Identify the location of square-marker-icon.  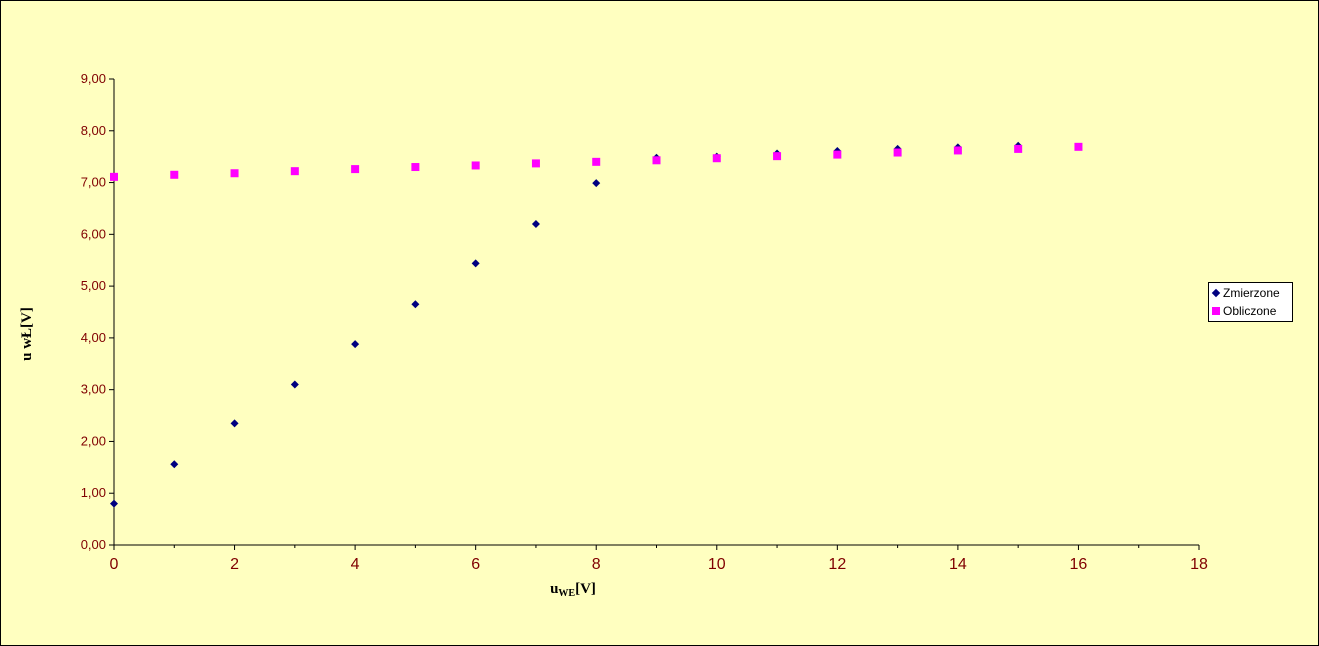
(1216, 310).